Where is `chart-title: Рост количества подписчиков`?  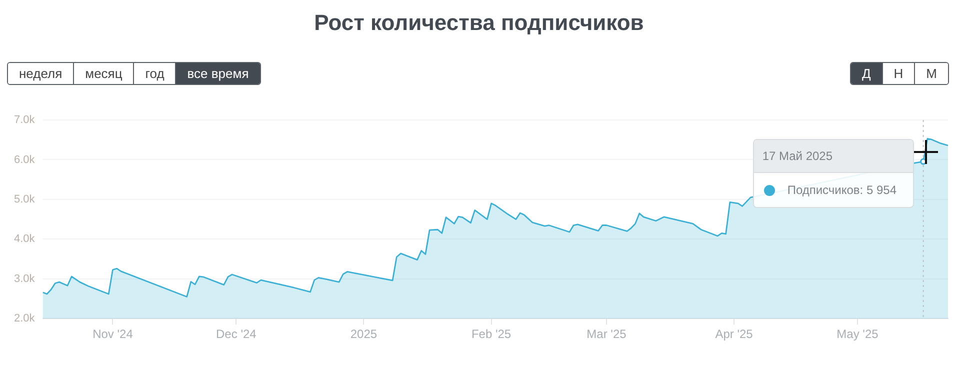 chart-title: Рост количества подписчиков is located at coordinates (479, 23).